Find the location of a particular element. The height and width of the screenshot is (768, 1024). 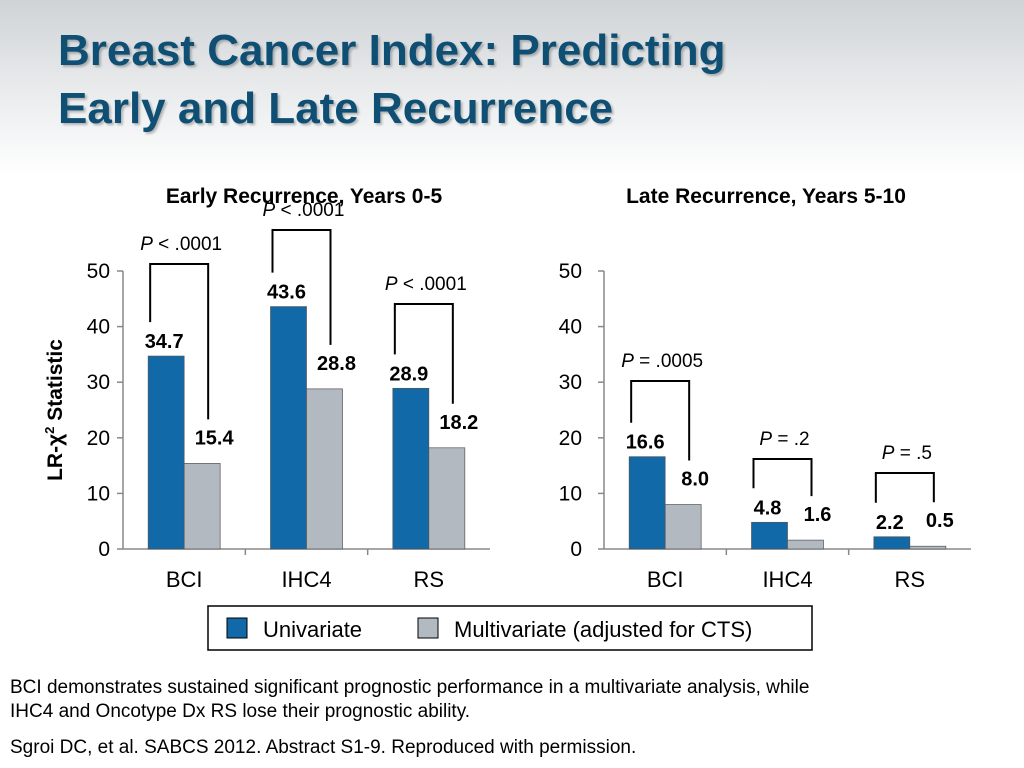

data-label: 28.9 is located at coordinates (408, 374).